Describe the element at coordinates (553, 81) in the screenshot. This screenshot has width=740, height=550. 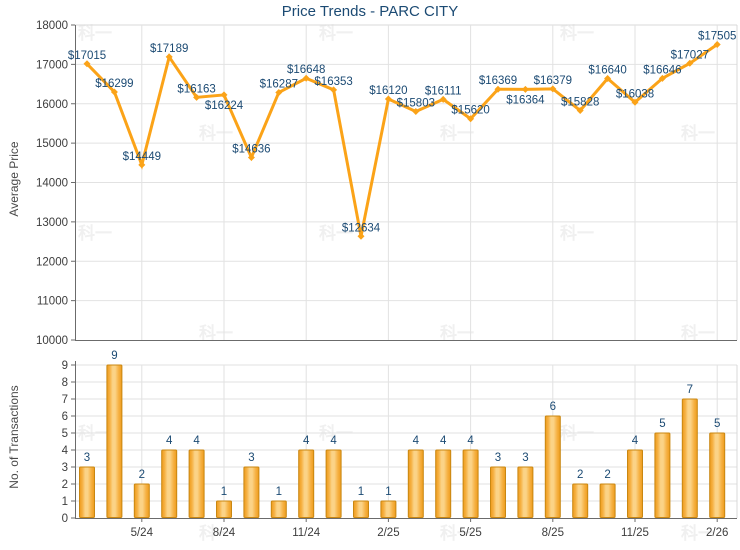
I see `price-point-label: $16379` at that location.